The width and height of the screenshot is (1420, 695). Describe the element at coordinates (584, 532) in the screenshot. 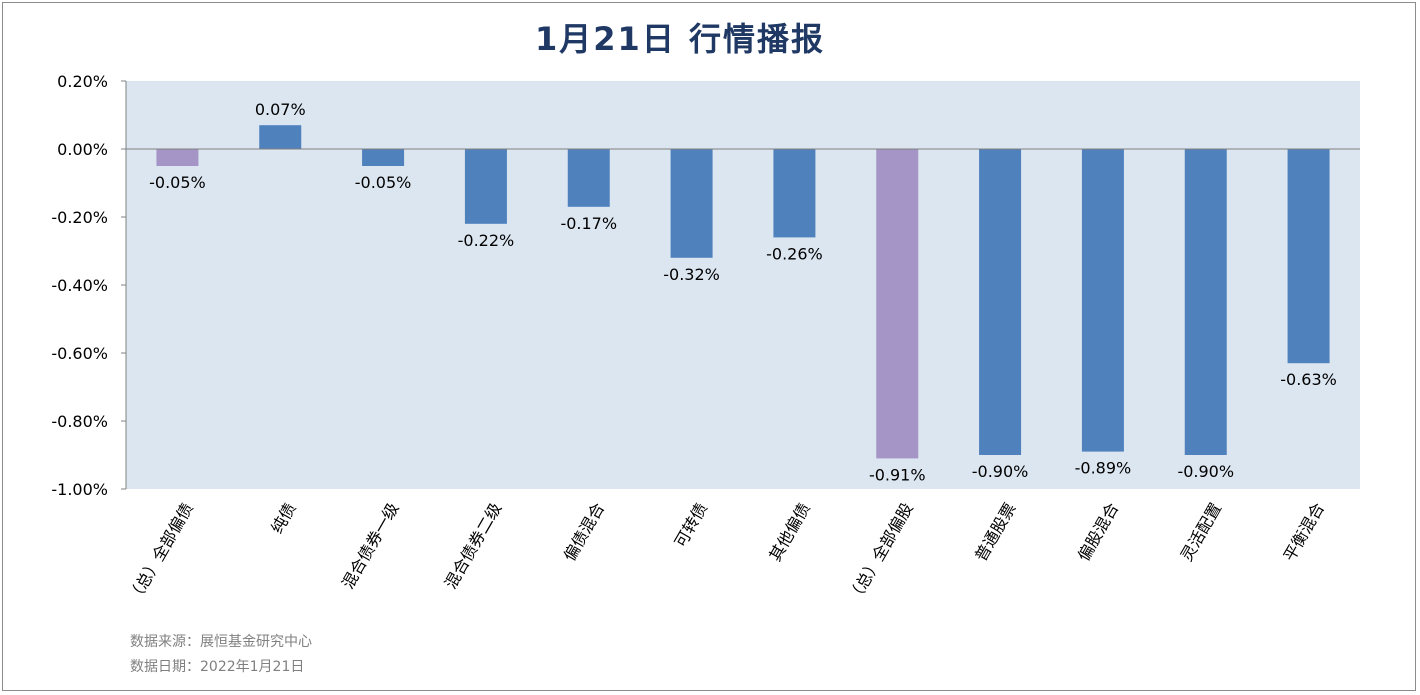

I see `x-tick-label: 偏债混合` at that location.